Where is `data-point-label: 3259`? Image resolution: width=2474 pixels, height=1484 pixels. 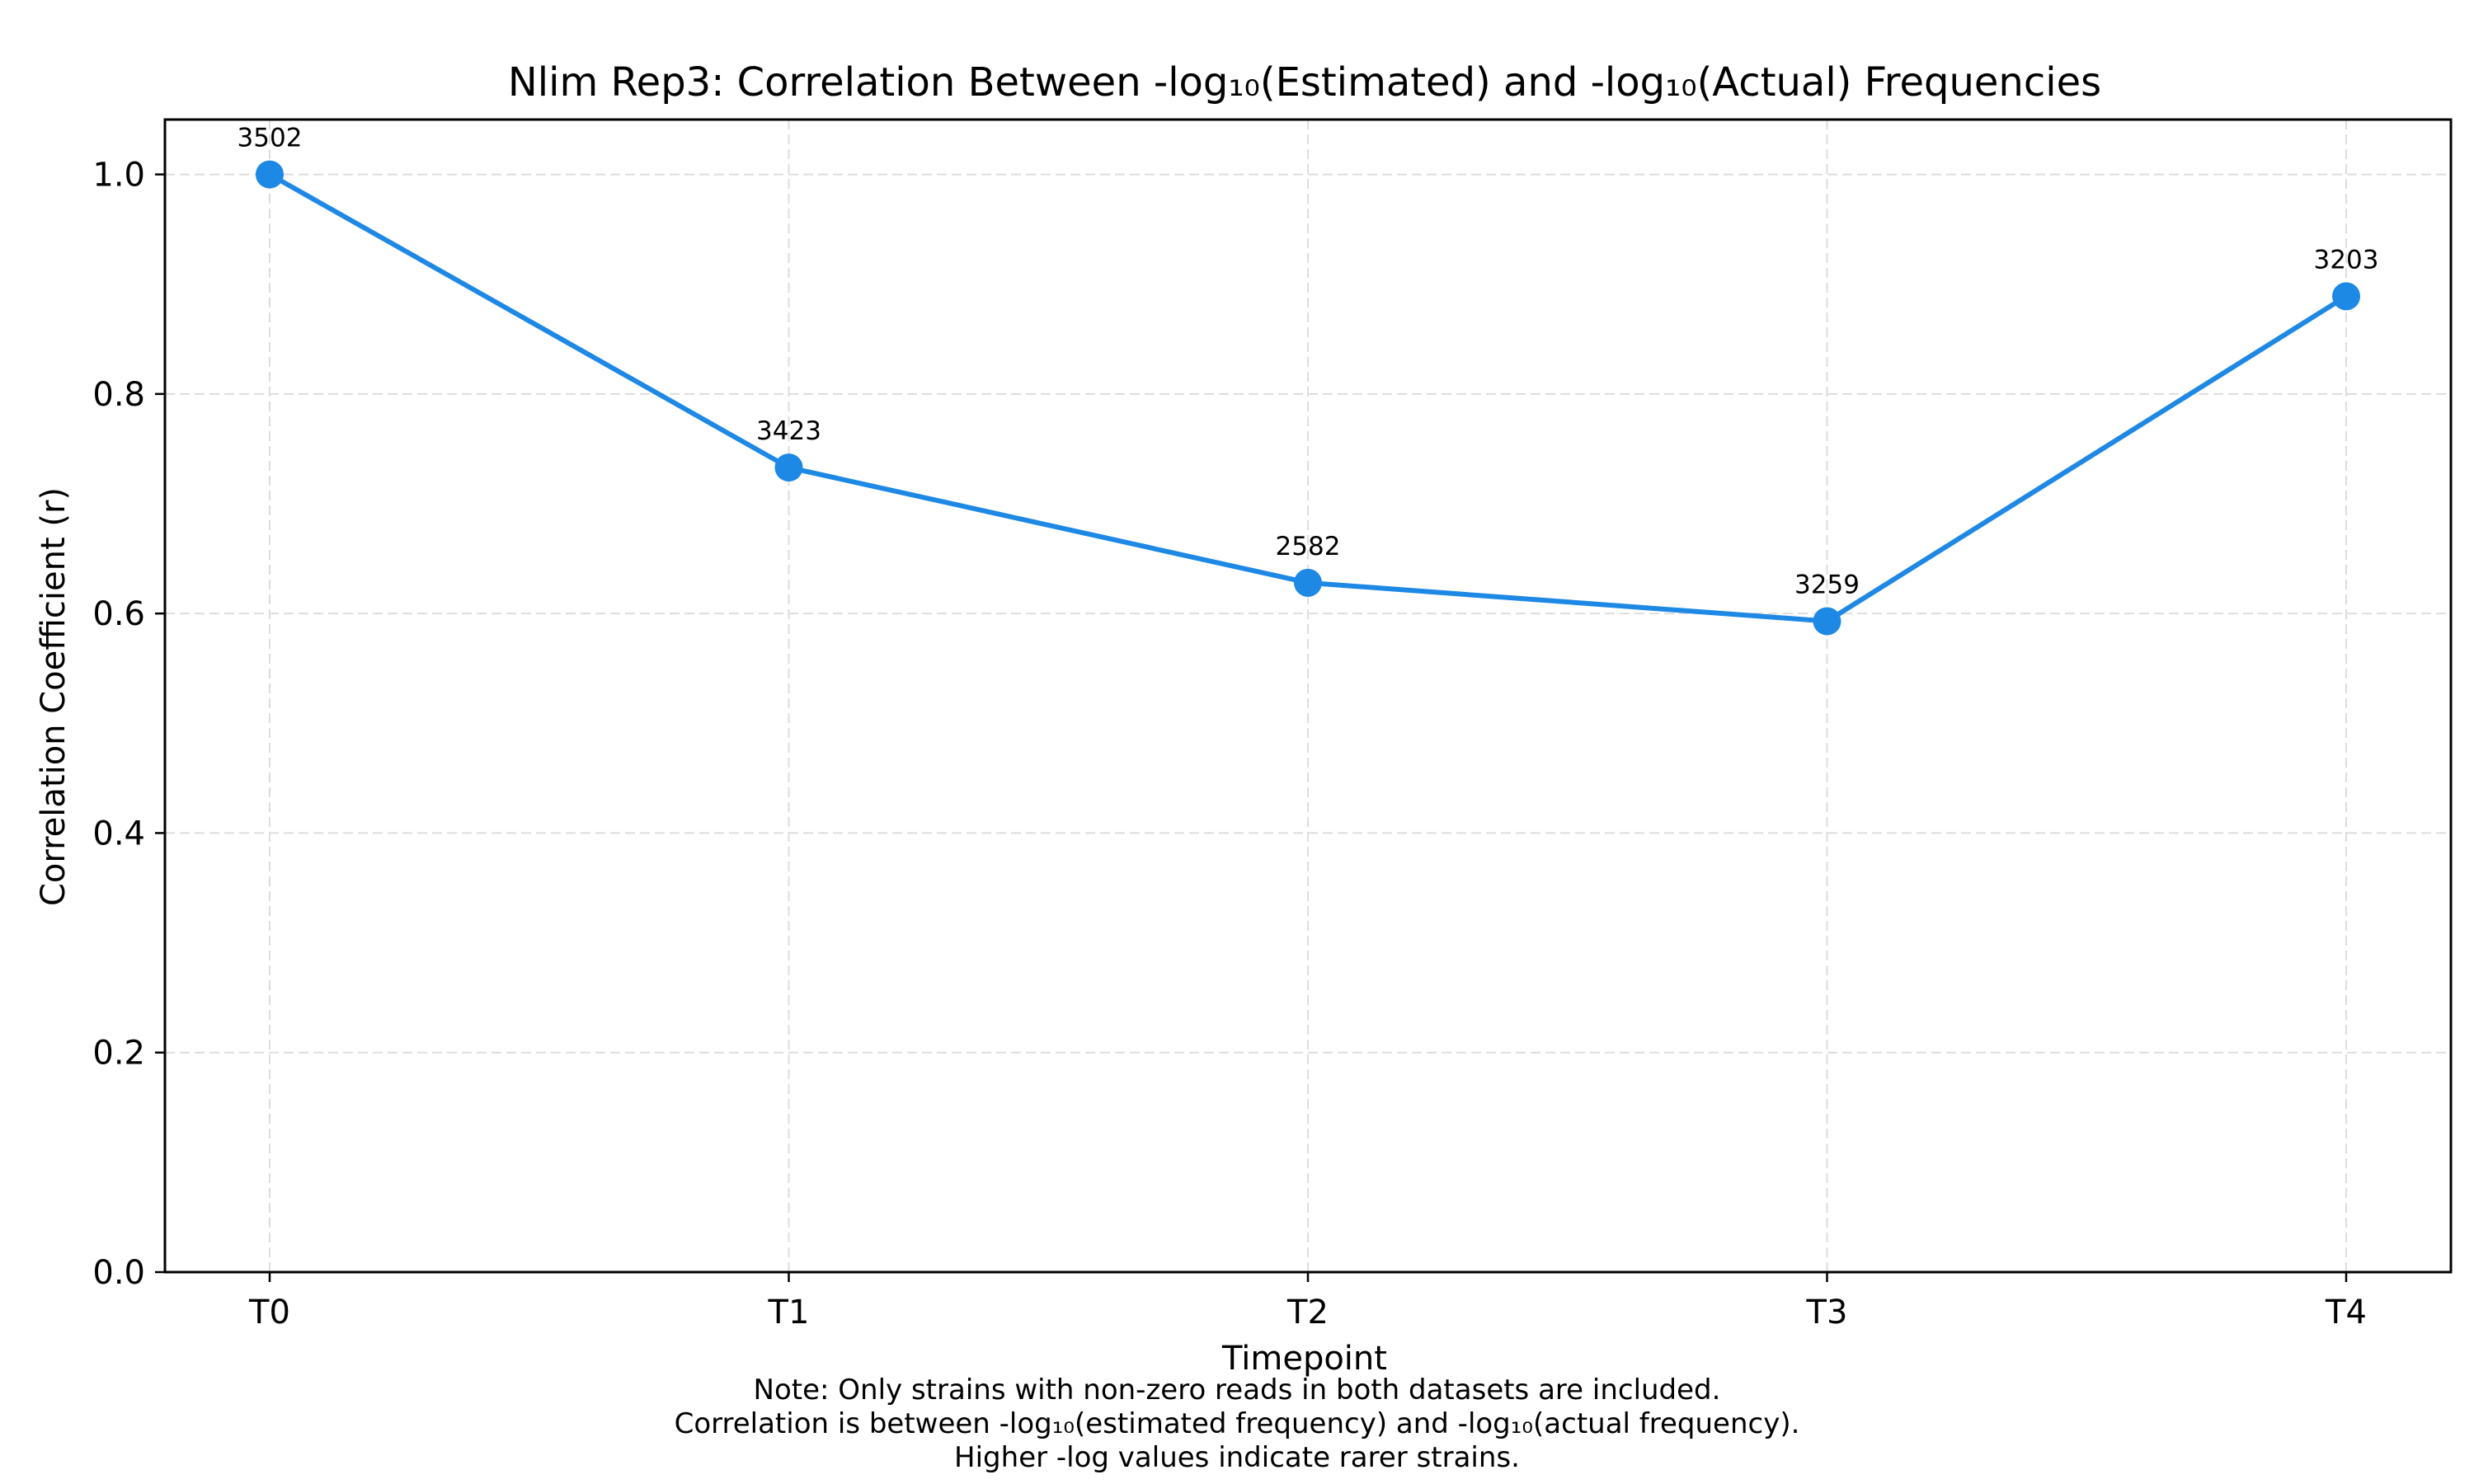
data-point-label: 3259 is located at coordinates (1827, 584).